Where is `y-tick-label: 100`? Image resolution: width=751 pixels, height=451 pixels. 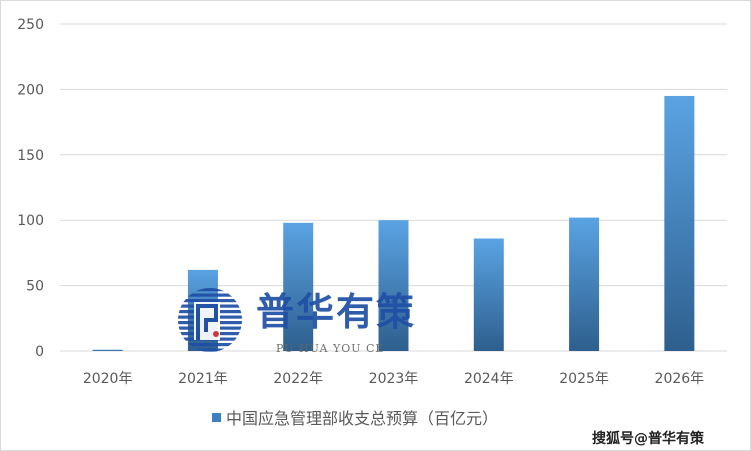 y-tick-label: 100 is located at coordinates (30, 221).